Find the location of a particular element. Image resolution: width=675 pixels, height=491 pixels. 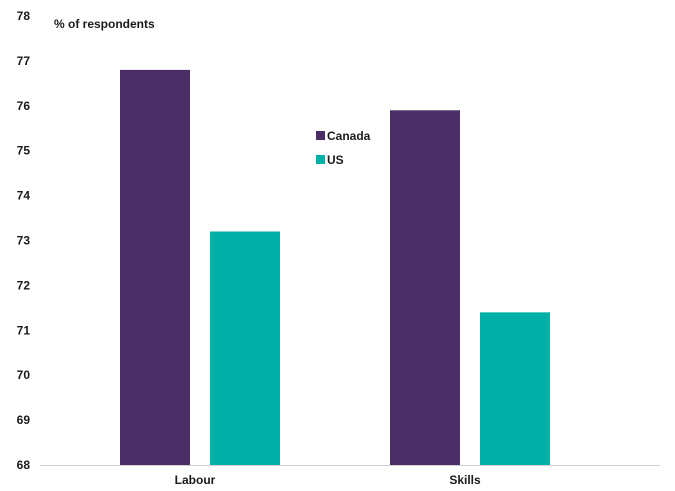

x-tick-label: Labour is located at coordinates (195, 480).